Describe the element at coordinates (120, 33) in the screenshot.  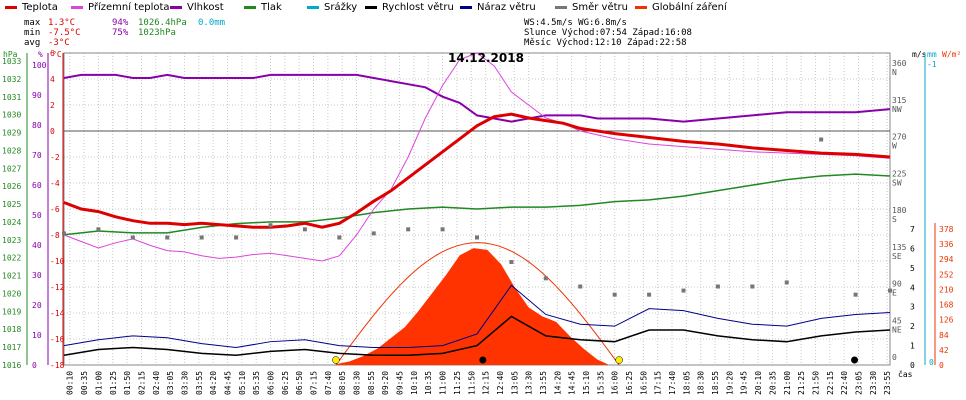
I see `stats-min-hum: 75%` at that location.